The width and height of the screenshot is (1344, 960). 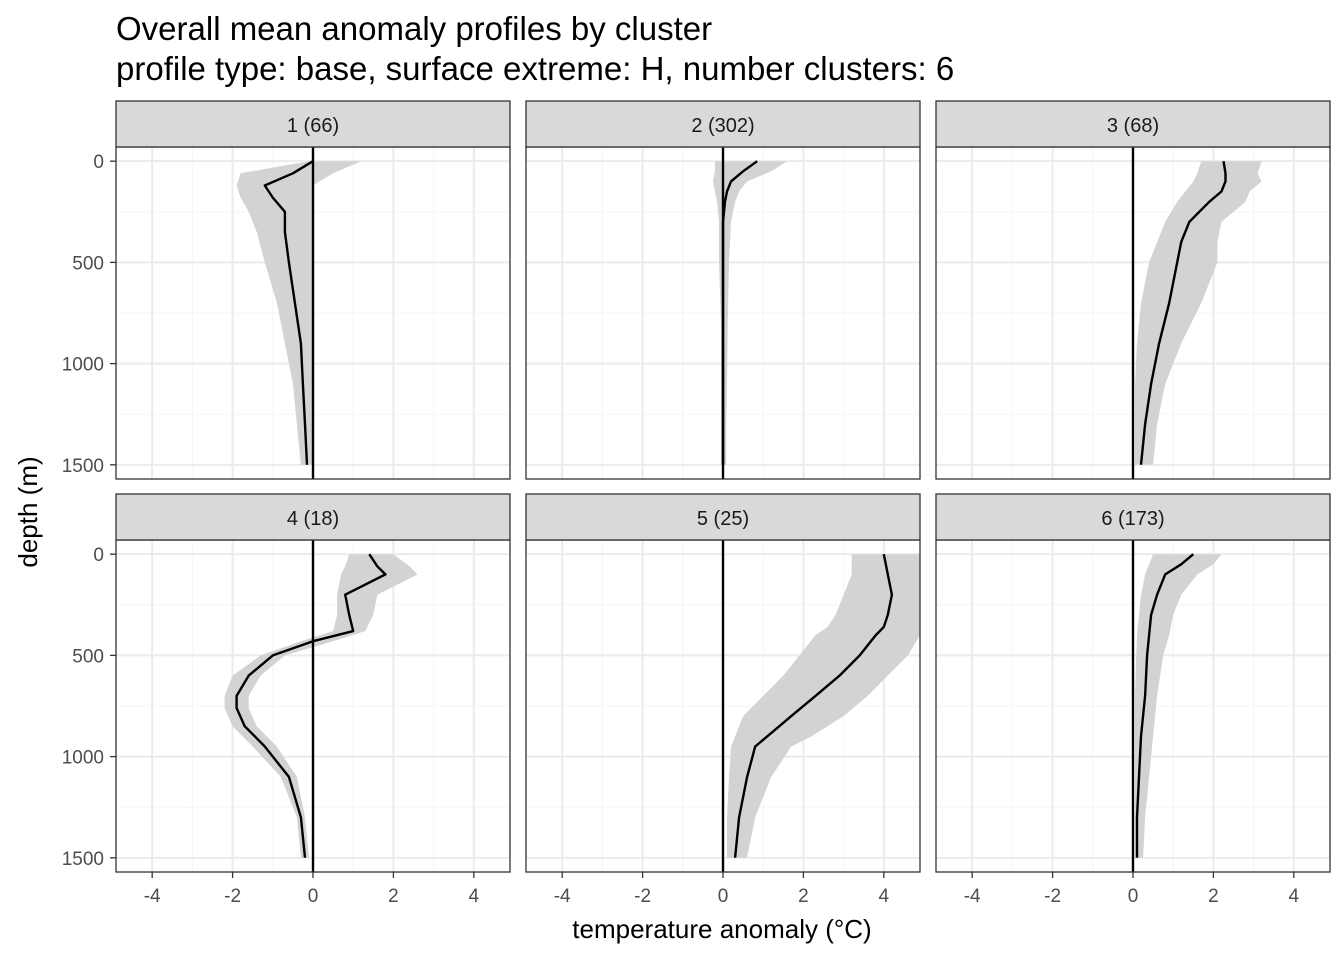 I want to click on facet-strip-label: 6 (173), so click(x=1132, y=519).